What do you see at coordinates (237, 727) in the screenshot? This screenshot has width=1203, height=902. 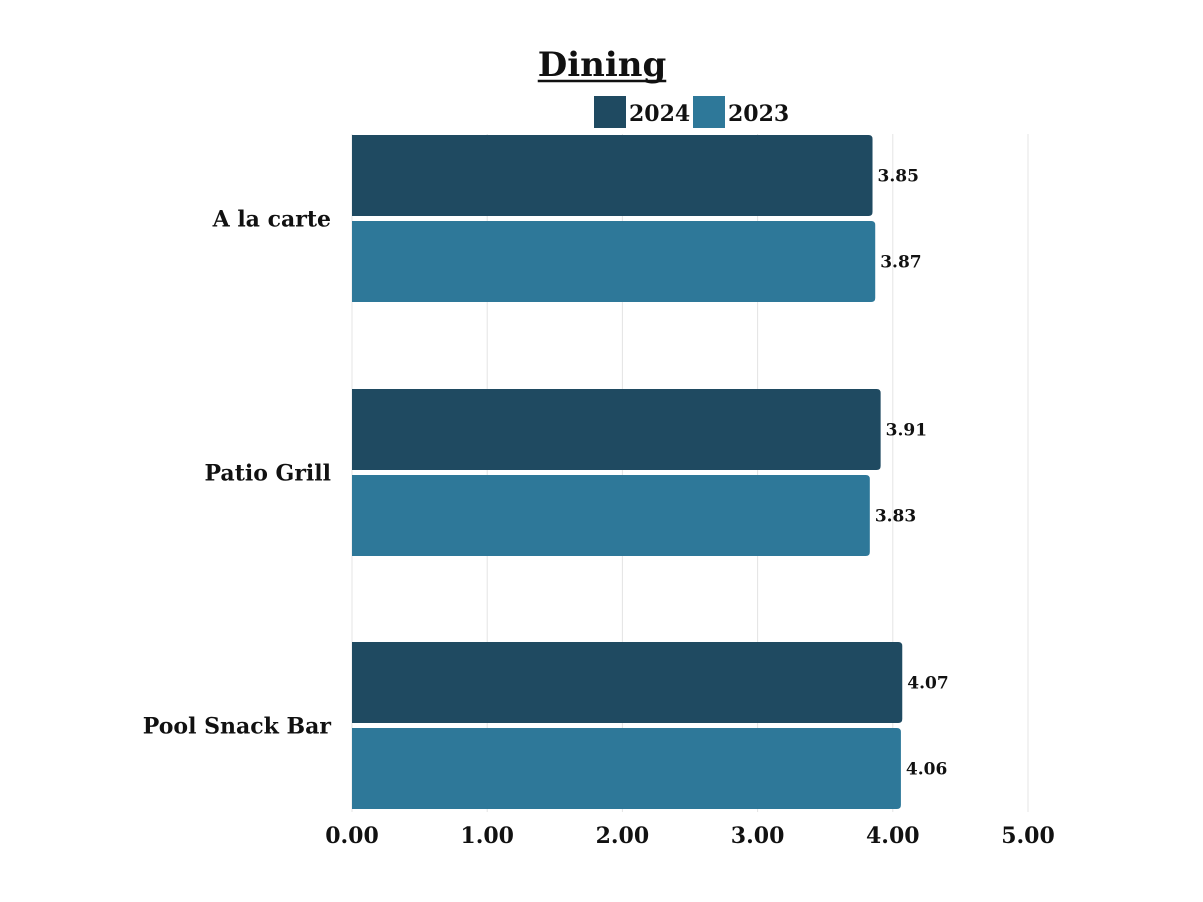 I see `category-label: Pool Snack Bar` at bounding box center [237, 727].